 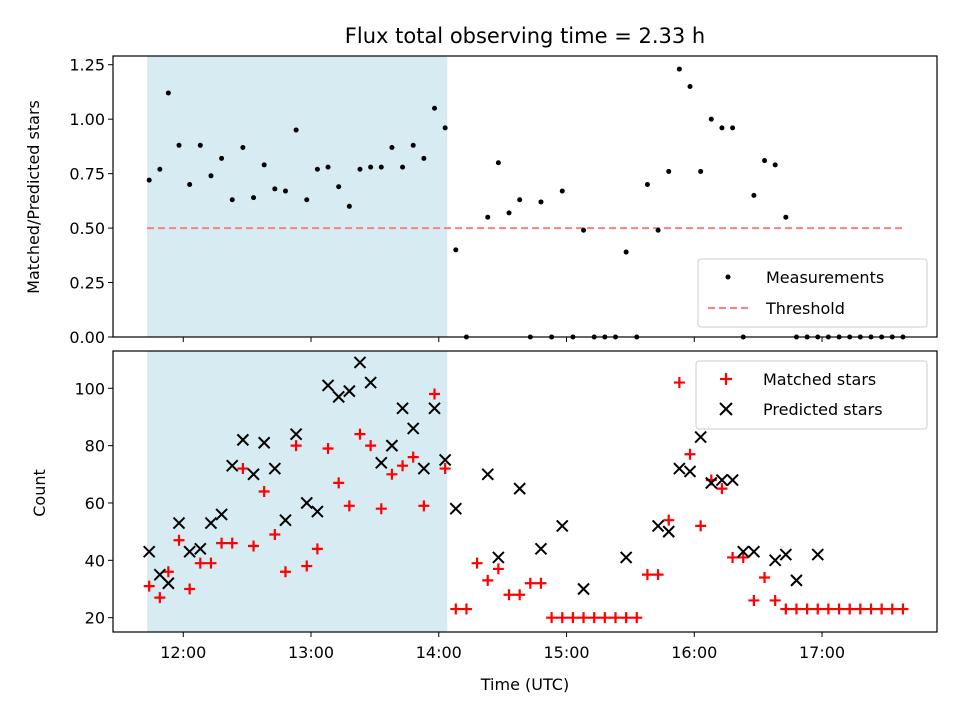 I want to click on top-panel-title: Flux total observing time = 2.33 h, so click(x=525, y=36).